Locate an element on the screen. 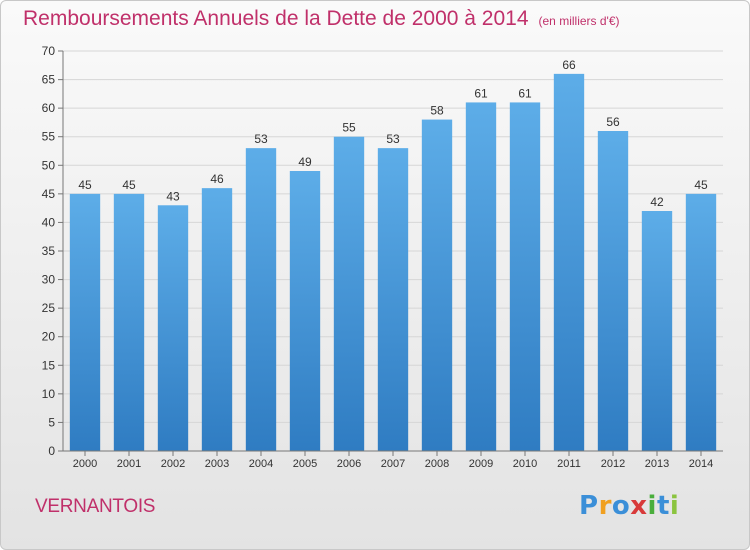  x-tick-label: 2004 is located at coordinates (261, 464).